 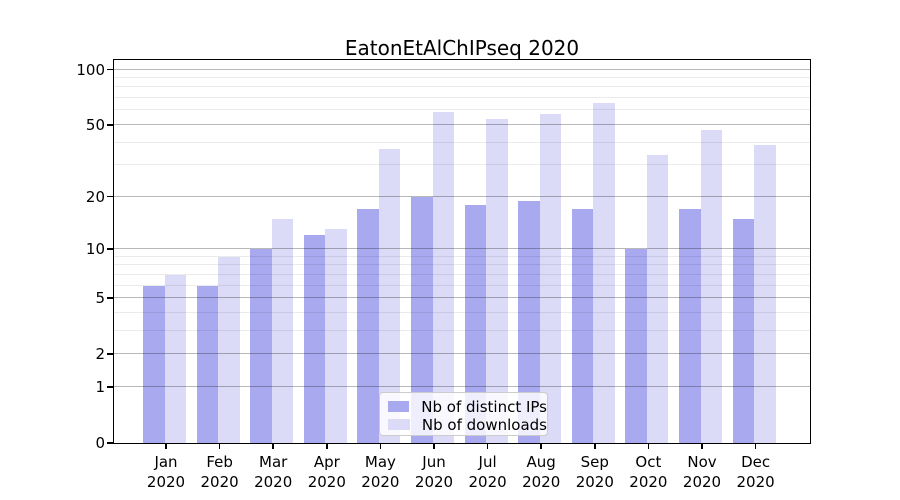 I want to click on legend-label-distinct-ips: Nb of distinct IPs, so click(x=484, y=406).